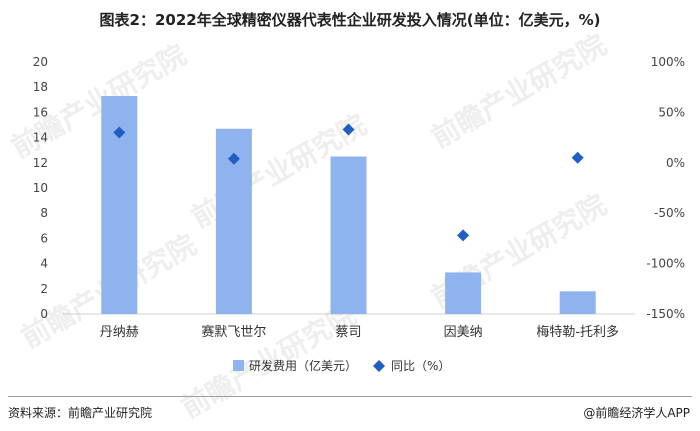 The image size is (700, 431). Describe the element at coordinates (44, 264) in the screenshot. I see `y-tick-label: 4` at that location.